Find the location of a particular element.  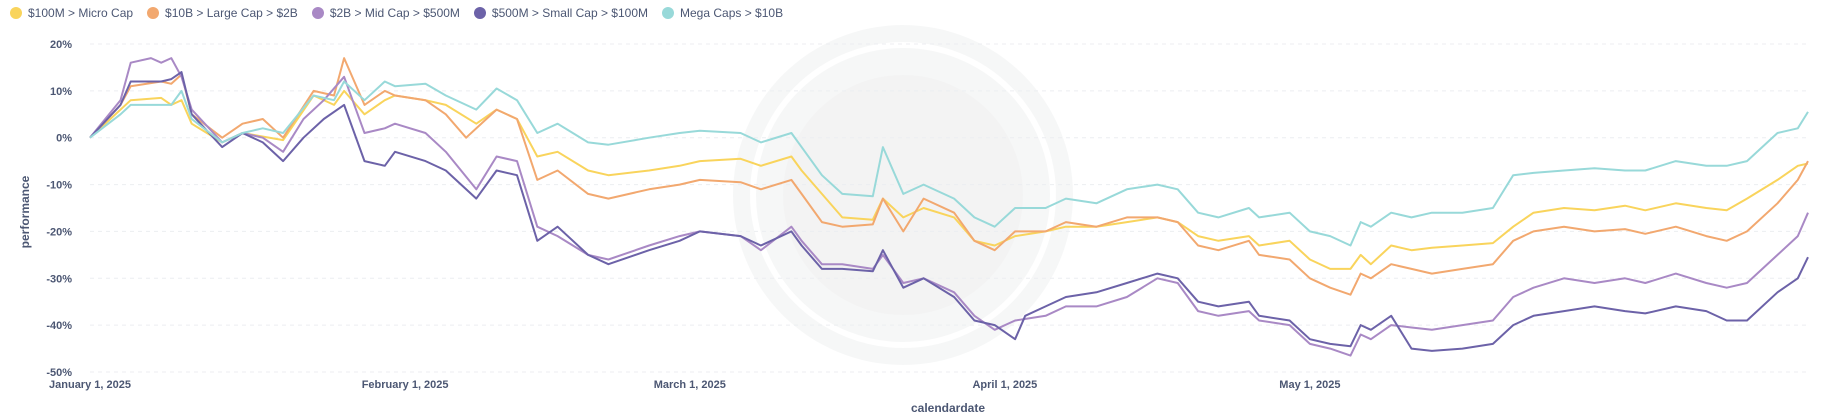

x-tick-label: January 1, 2025 is located at coordinates (90, 385).